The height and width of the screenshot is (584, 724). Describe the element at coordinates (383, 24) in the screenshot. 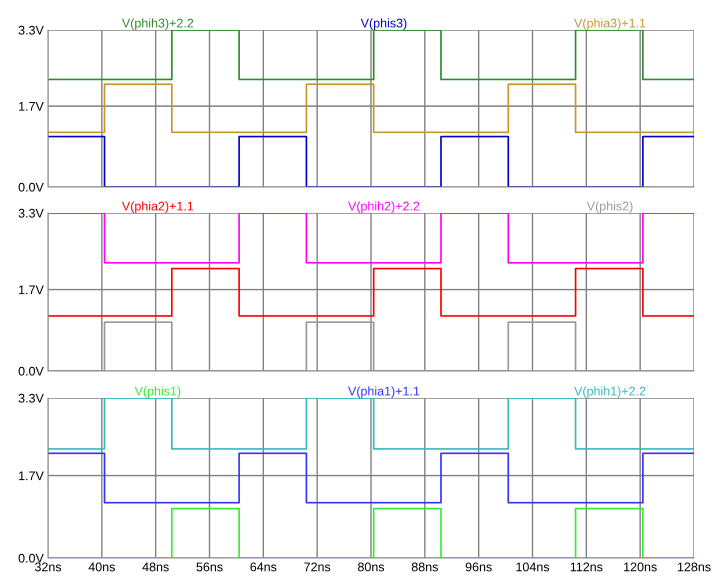

I see `text: V(phis3)` at that location.